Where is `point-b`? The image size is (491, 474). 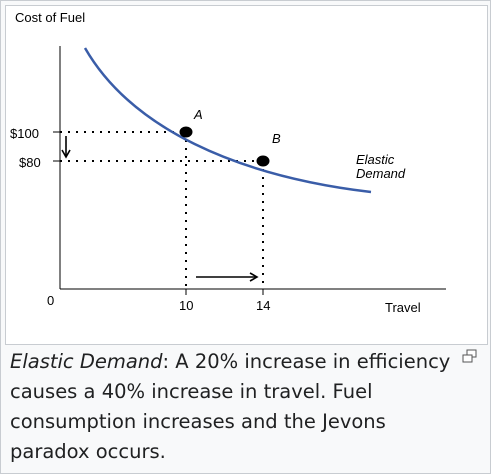
point-b is located at coordinates (263, 161).